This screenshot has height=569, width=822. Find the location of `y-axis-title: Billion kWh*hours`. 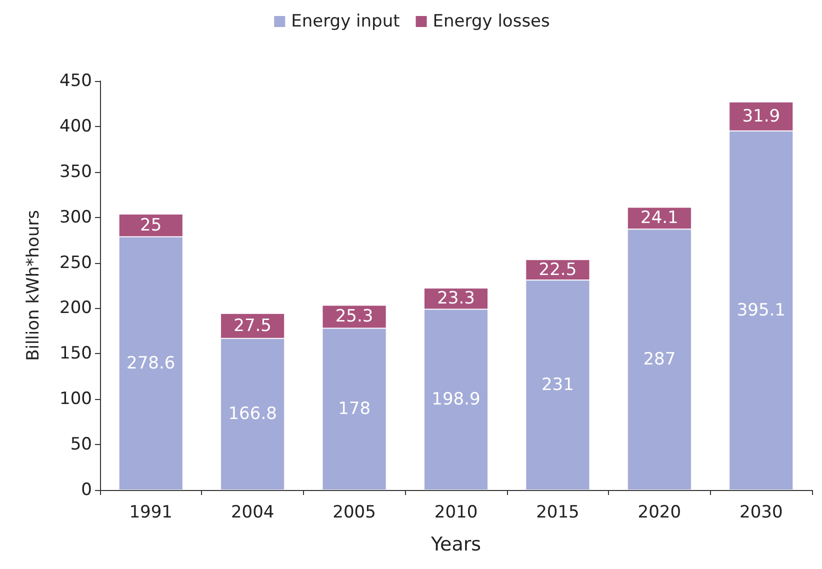

y-axis-title: Billion kWh*hours is located at coordinates (34, 285).